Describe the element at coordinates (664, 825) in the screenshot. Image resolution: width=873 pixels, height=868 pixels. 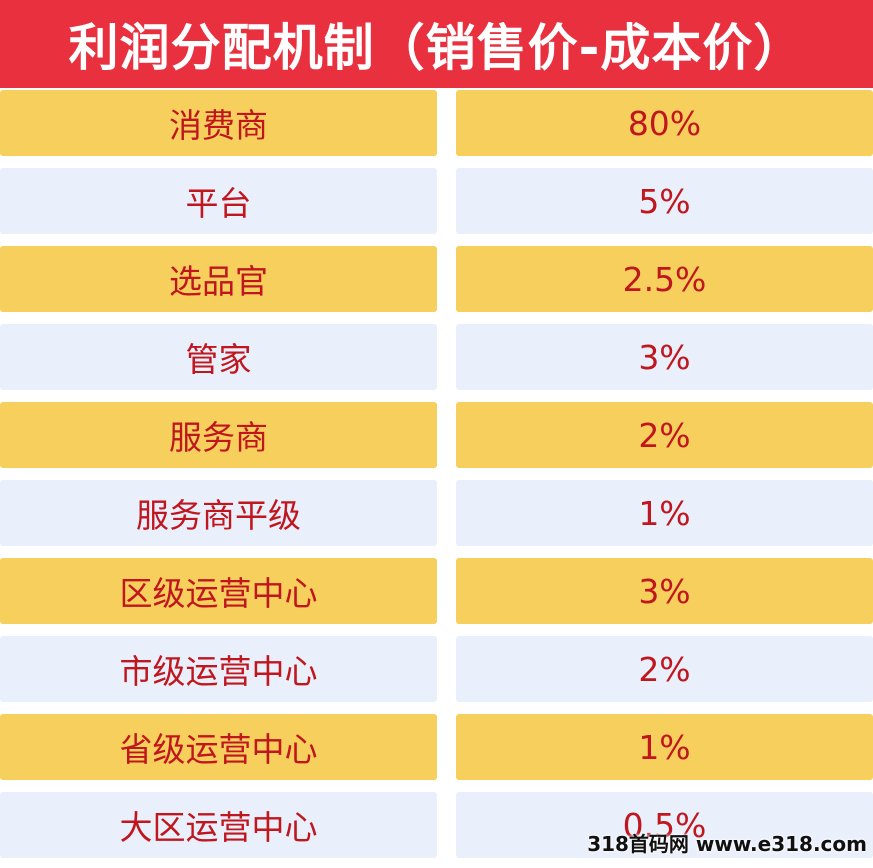
I see `share-cell: 0.5%` at that location.